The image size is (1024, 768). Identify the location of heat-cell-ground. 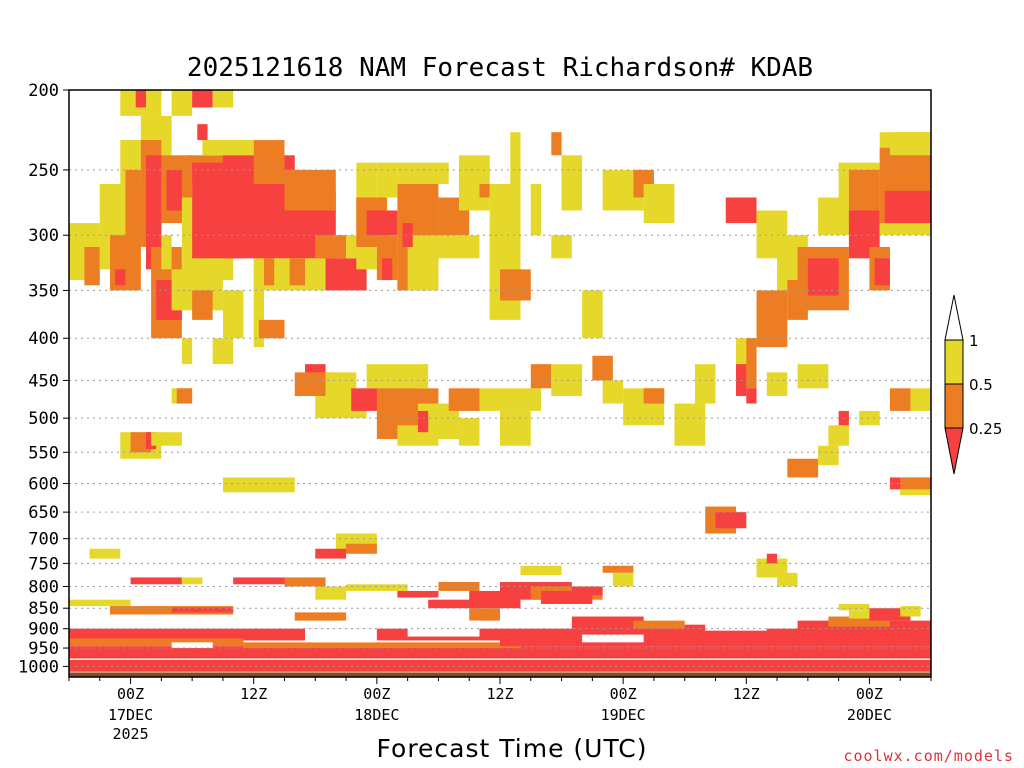
(500, 674).